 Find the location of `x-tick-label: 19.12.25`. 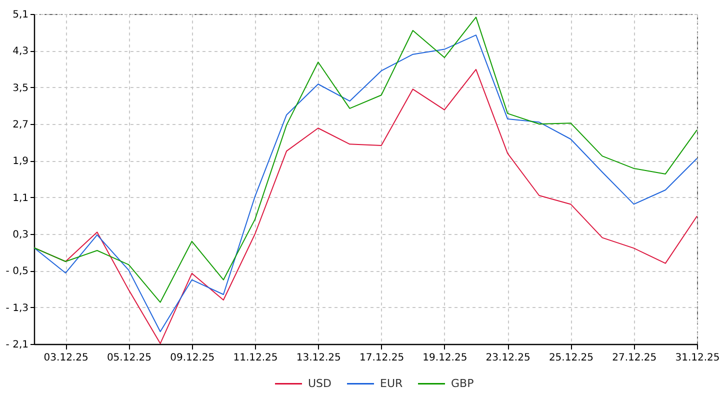

x-tick-label: 19.12.25 is located at coordinates (445, 358).